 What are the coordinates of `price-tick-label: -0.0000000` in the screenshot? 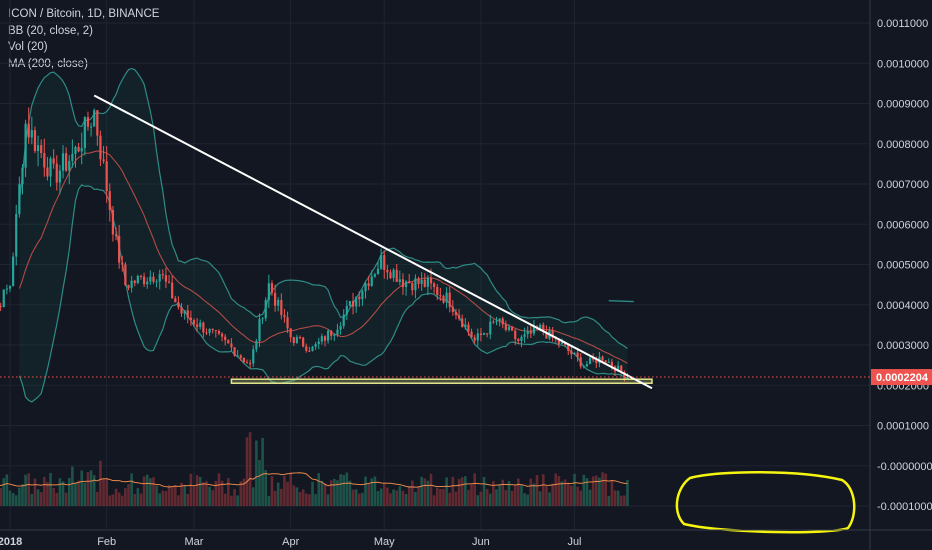 It's located at (904, 467).